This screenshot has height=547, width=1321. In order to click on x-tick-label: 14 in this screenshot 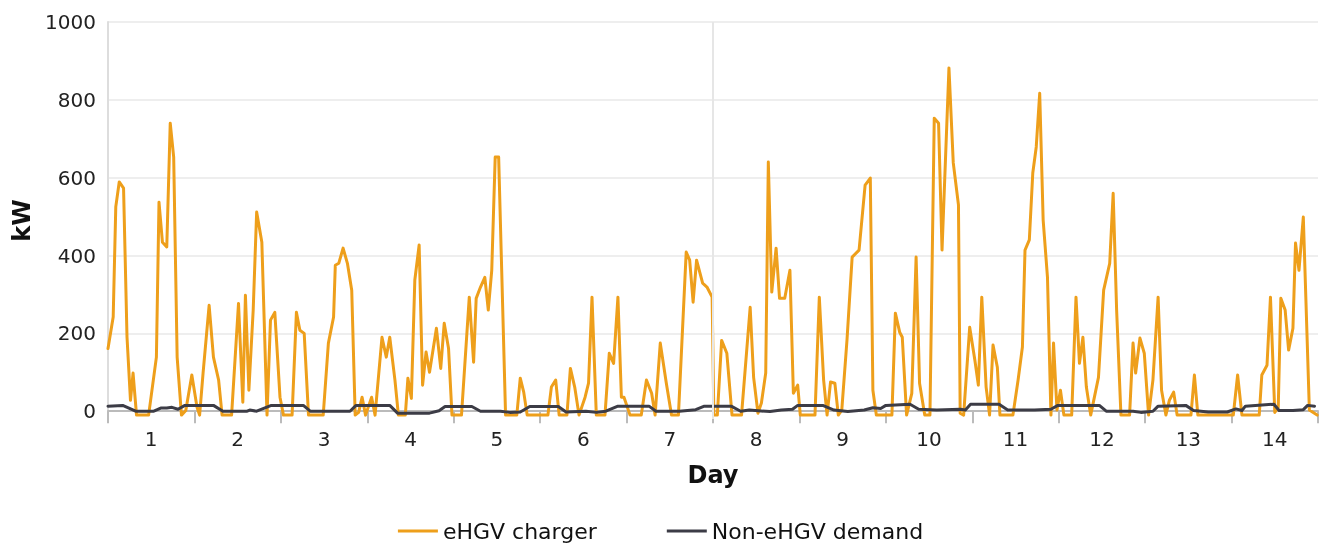, I will do `click(1275, 439)`.